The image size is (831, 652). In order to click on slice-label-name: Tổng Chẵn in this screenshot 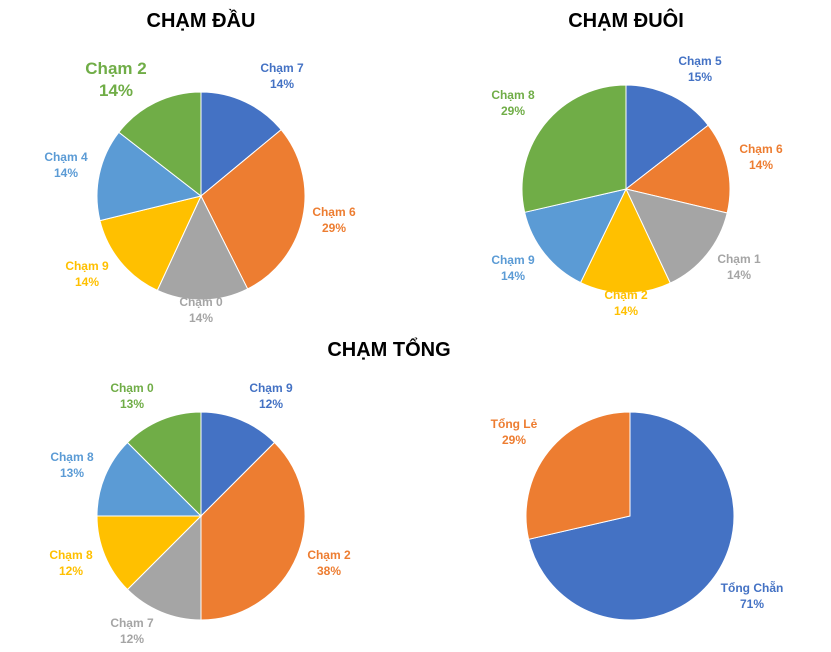, I will do `click(752, 587)`.